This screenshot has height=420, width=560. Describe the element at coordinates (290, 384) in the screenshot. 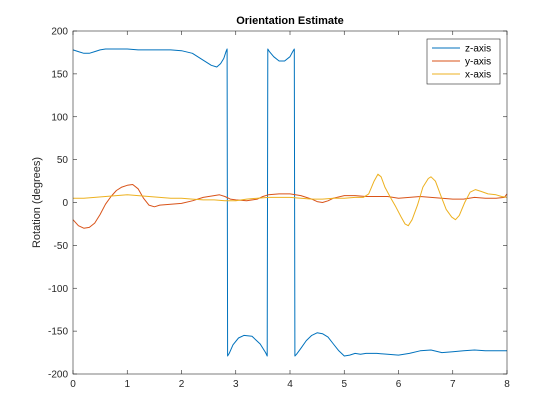

I see `x-tick-label: 4` at that location.